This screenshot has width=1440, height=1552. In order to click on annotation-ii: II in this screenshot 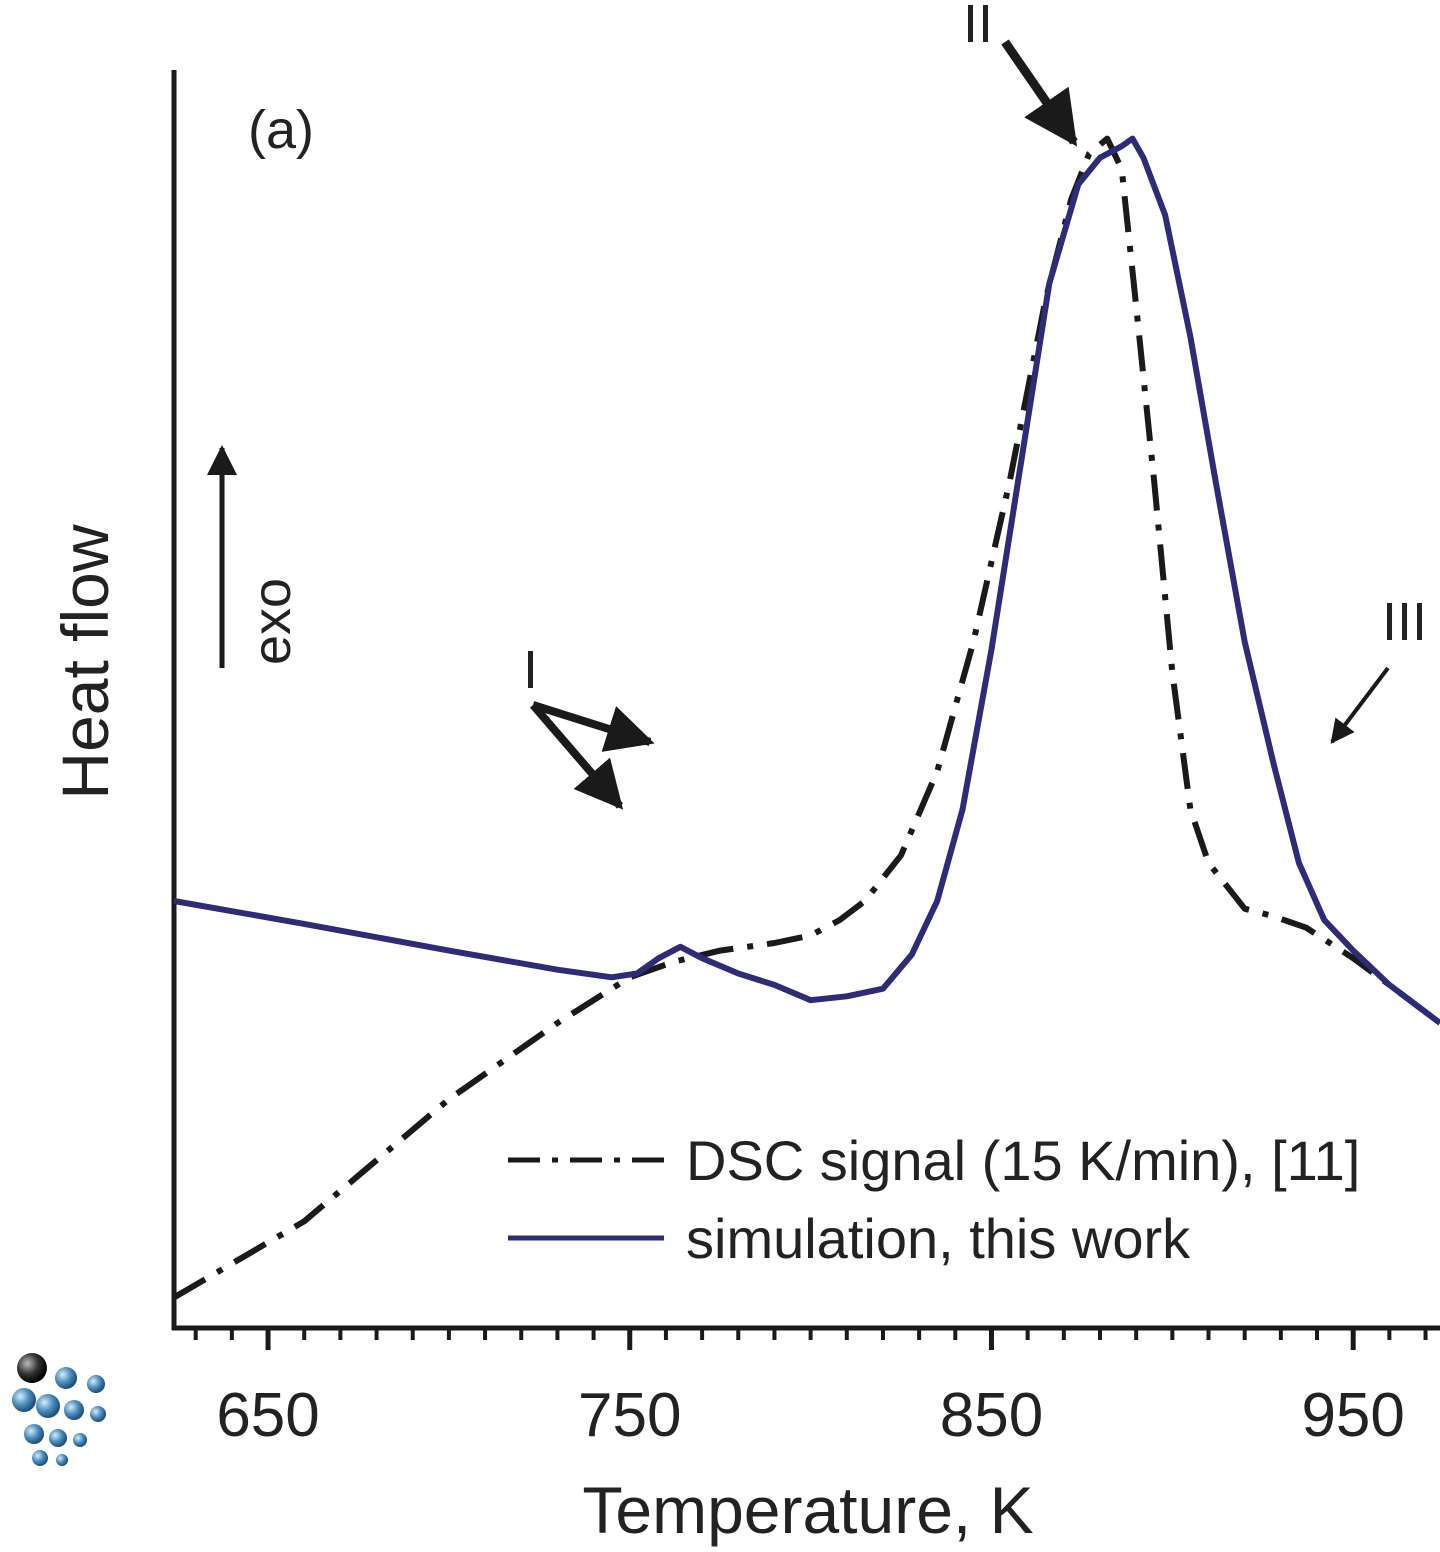, I will do `click(978, 27)`.